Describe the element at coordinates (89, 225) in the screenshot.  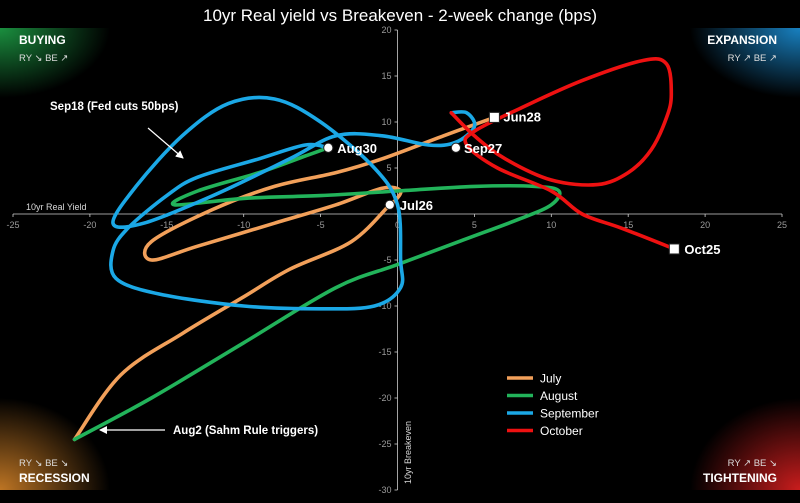
I see `x-tick-label: -20` at that location.